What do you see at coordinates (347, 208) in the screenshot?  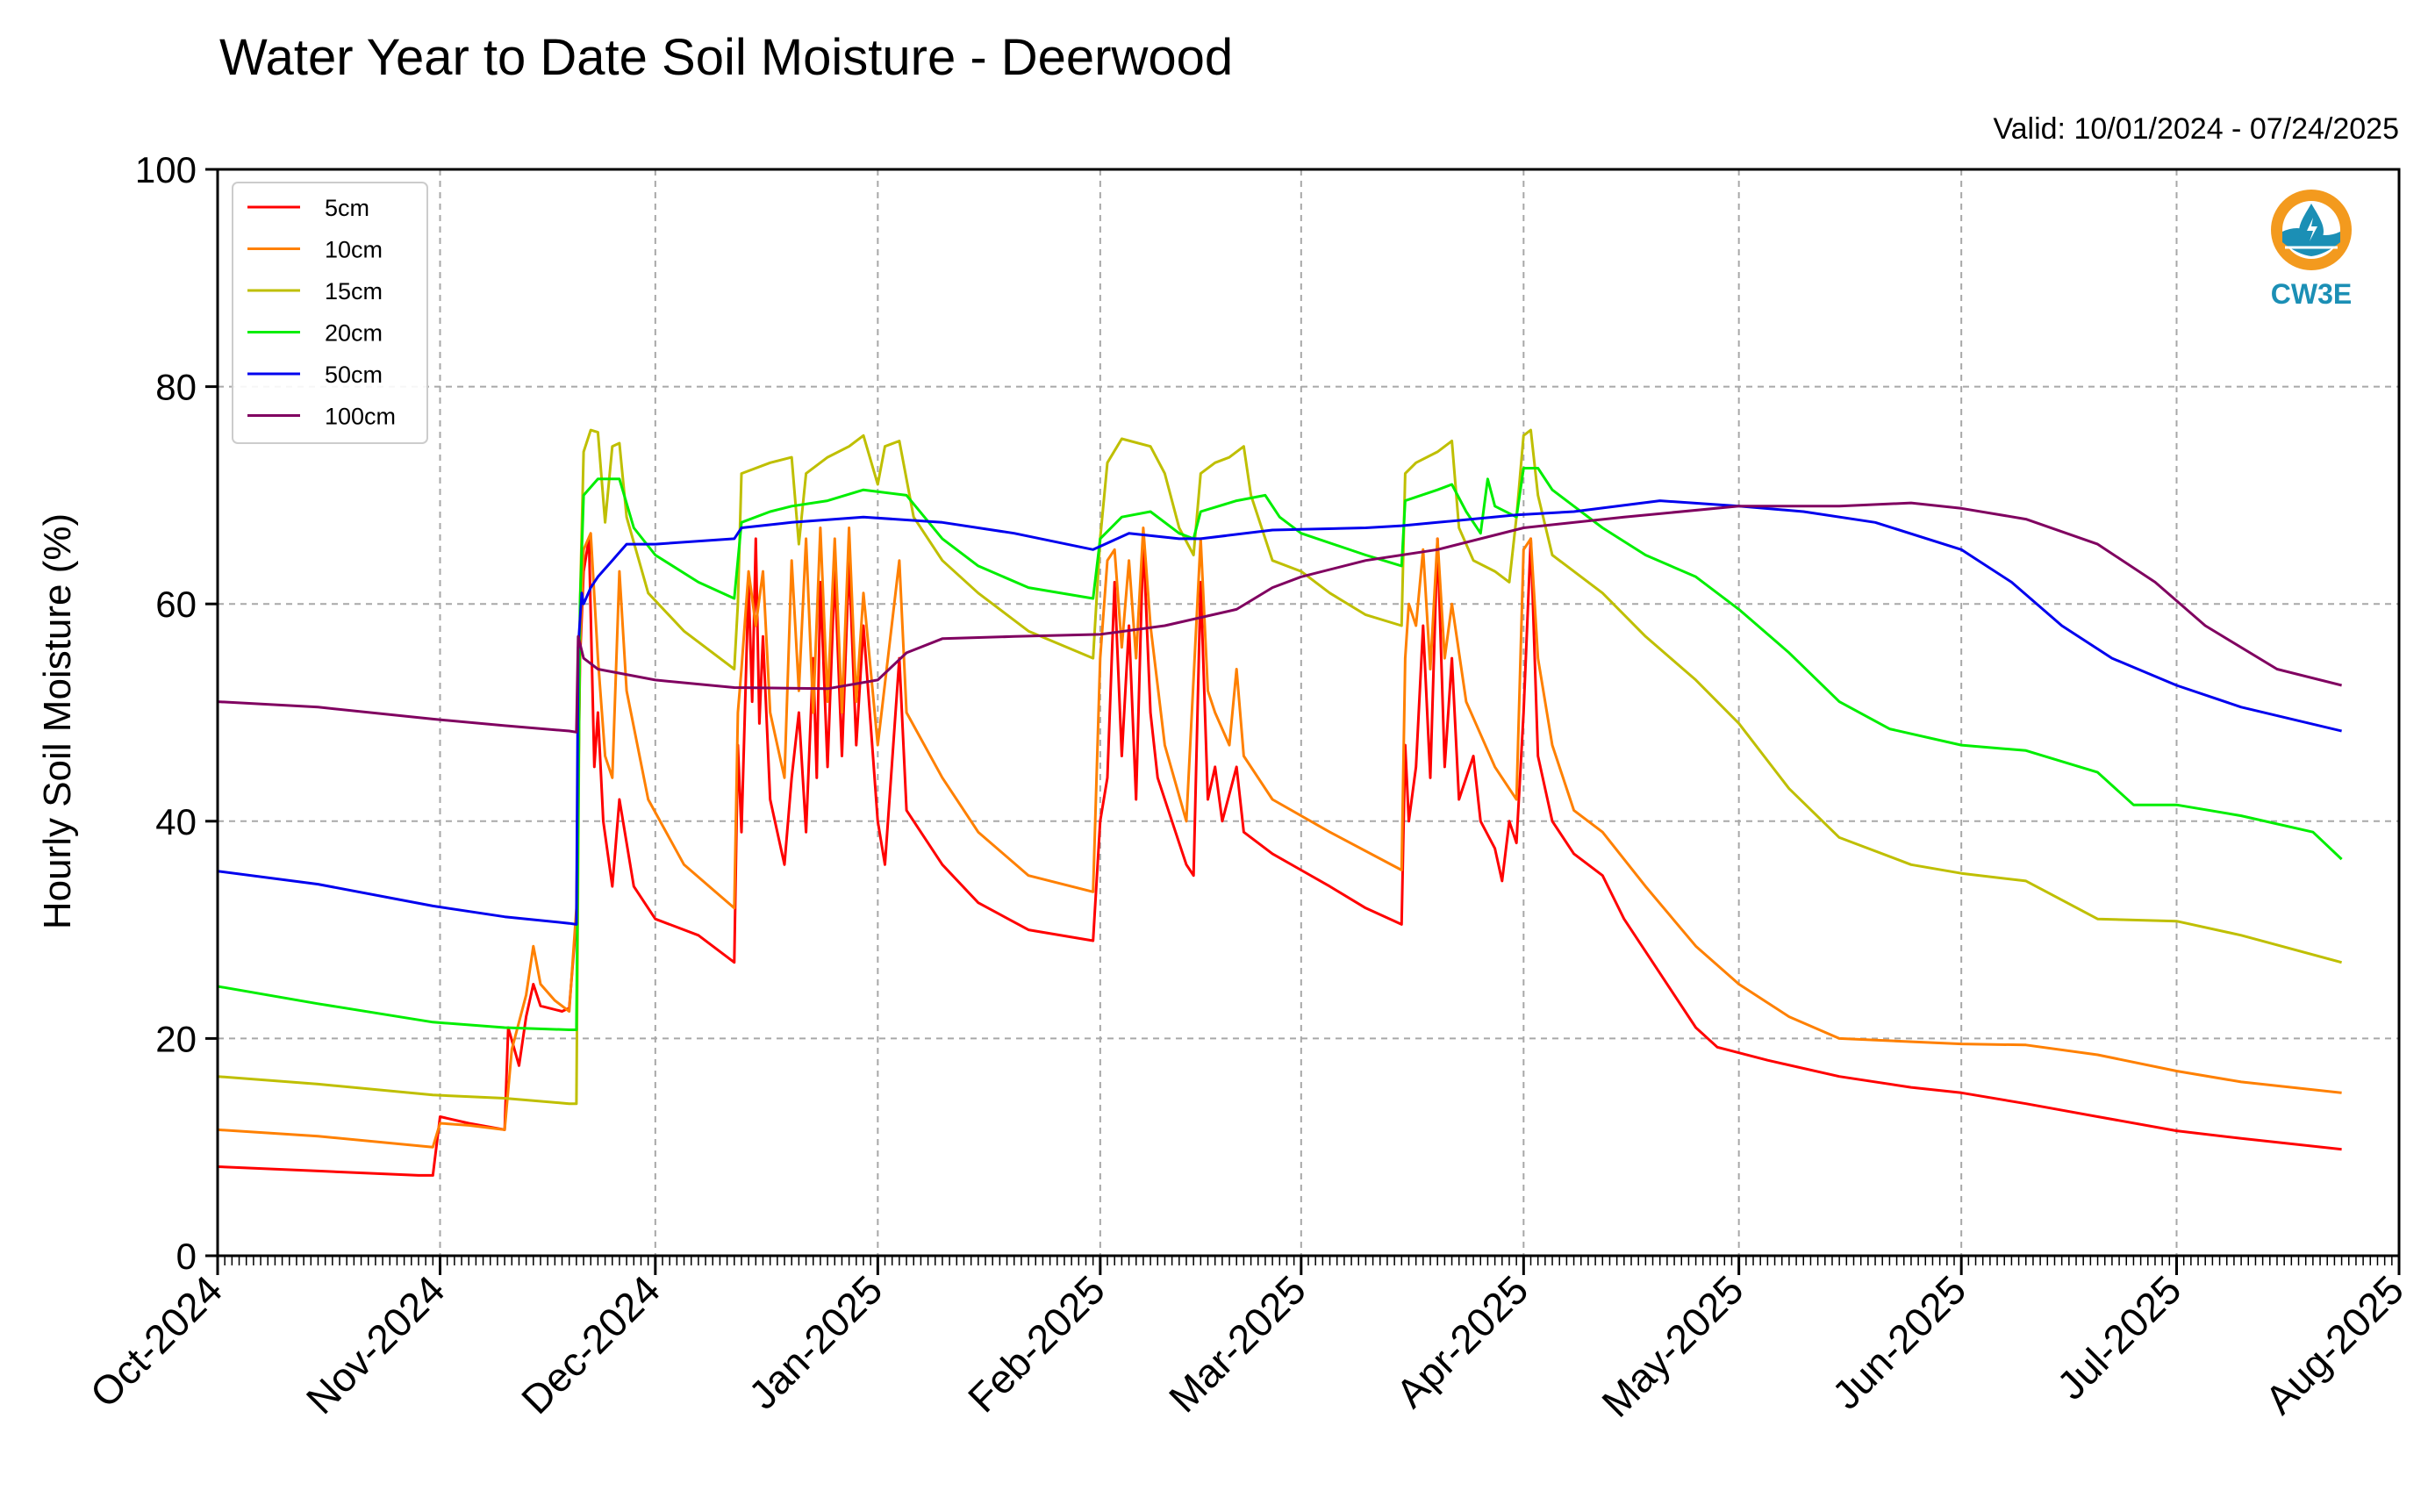 I see `legend-label-5cm: 5cm` at bounding box center [347, 208].